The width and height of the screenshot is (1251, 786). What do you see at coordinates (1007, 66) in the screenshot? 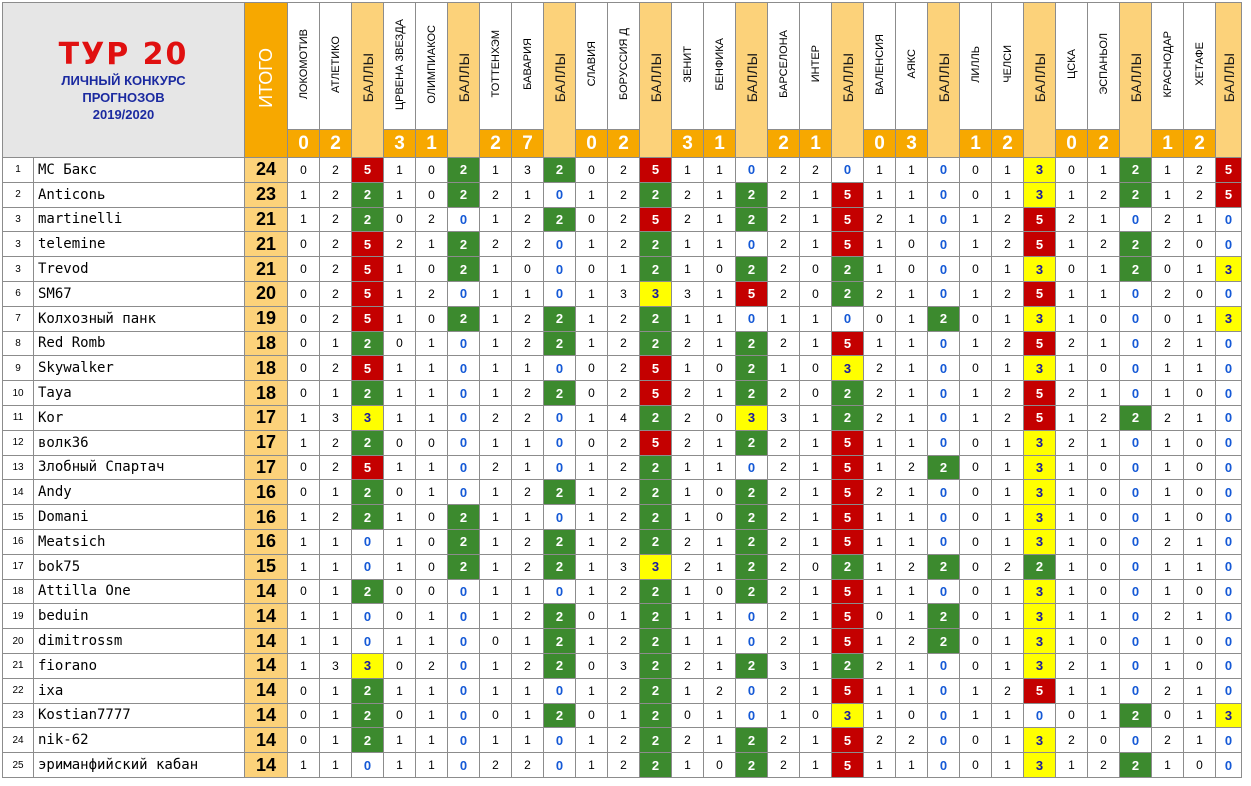
I see `match-8-away-team: ЧЕЛСИ` at bounding box center [1007, 66].